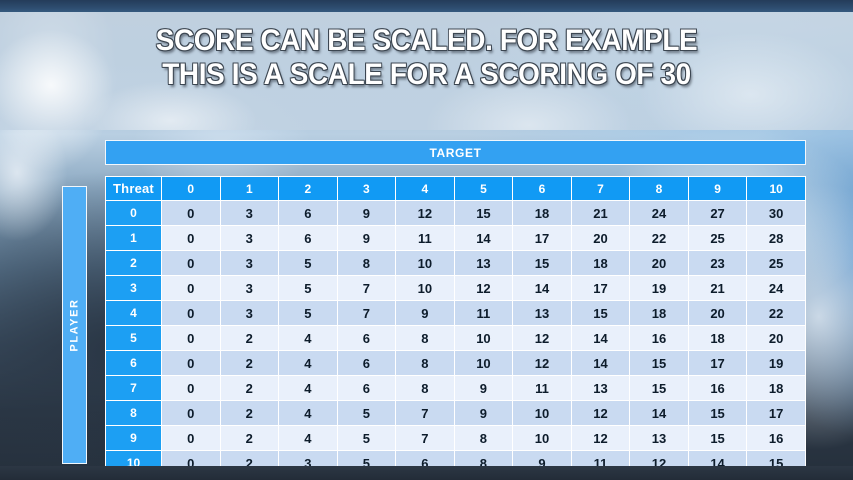  I want to click on cell-r9-c4: 7, so click(425, 438).